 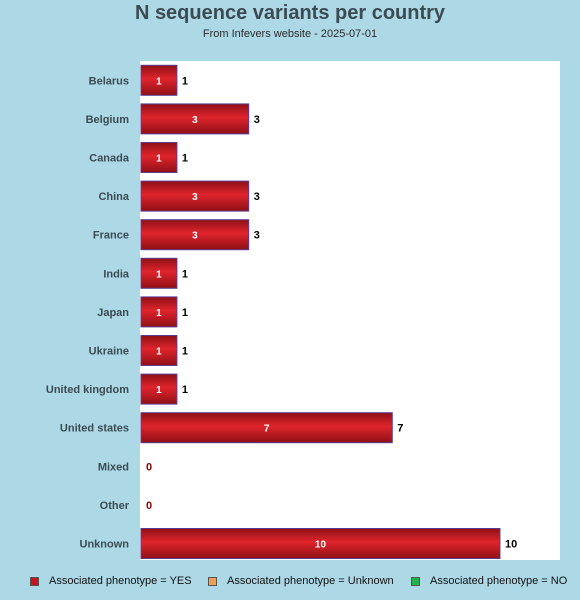 I want to click on bar-total-label: 7, so click(x=400, y=429).